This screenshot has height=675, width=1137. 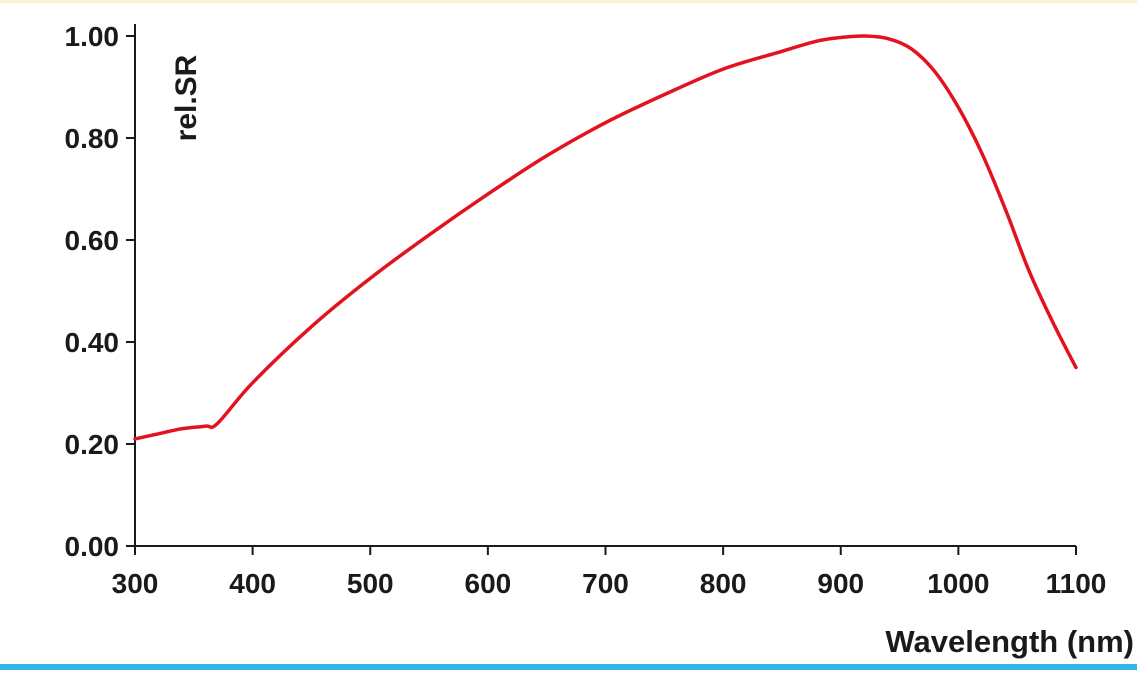 I want to click on y-ticks: 0.00 0.20 0.40 0.60 0.80 1.00, so click(x=100, y=291).